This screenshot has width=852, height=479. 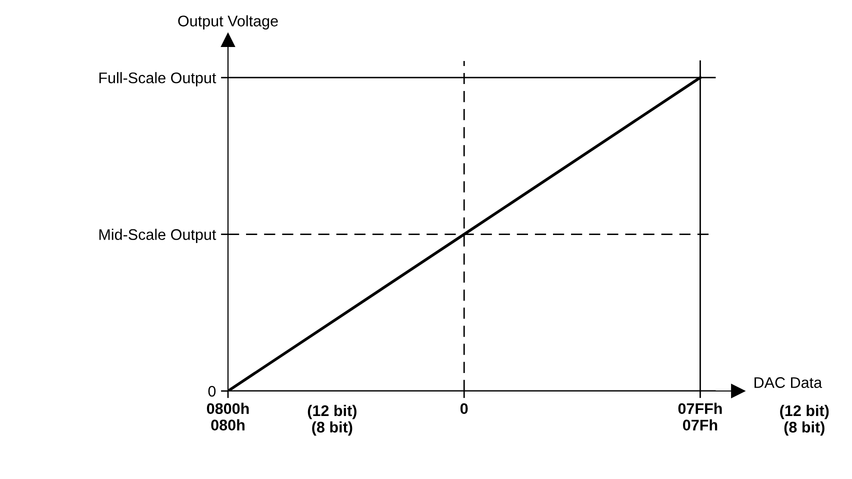 I want to click on y-axis-title: Output Voltage, so click(x=228, y=22).